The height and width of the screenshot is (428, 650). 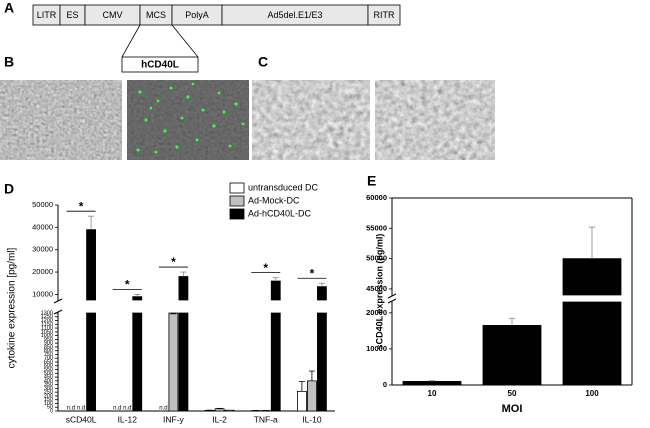 What do you see at coordinates (47, 317) in the screenshot?
I see `y-tick-label: 1250` at bounding box center [47, 317].